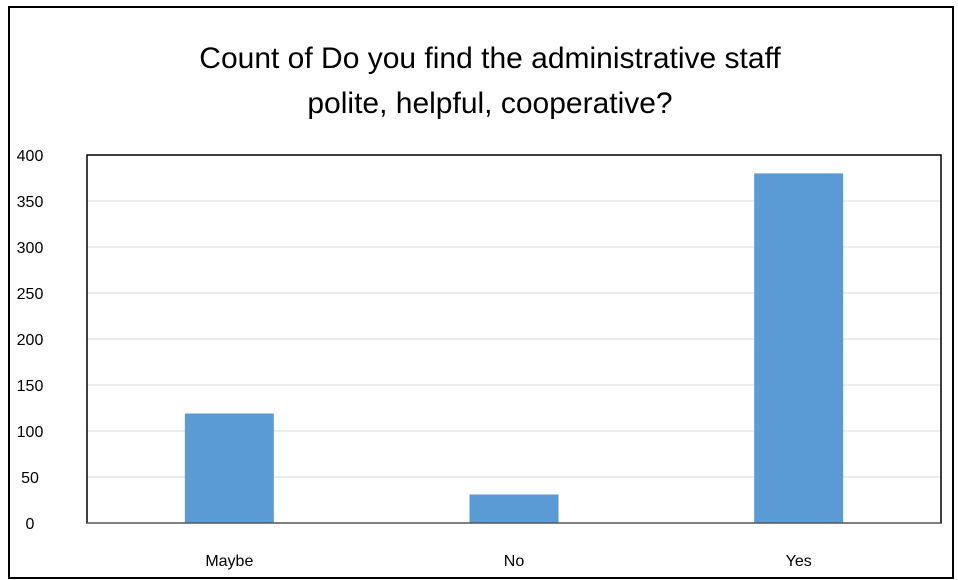 This screenshot has height=580, width=958. Describe the element at coordinates (30, 478) in the screenshot. I see `y-tick-label: 50` at that location.